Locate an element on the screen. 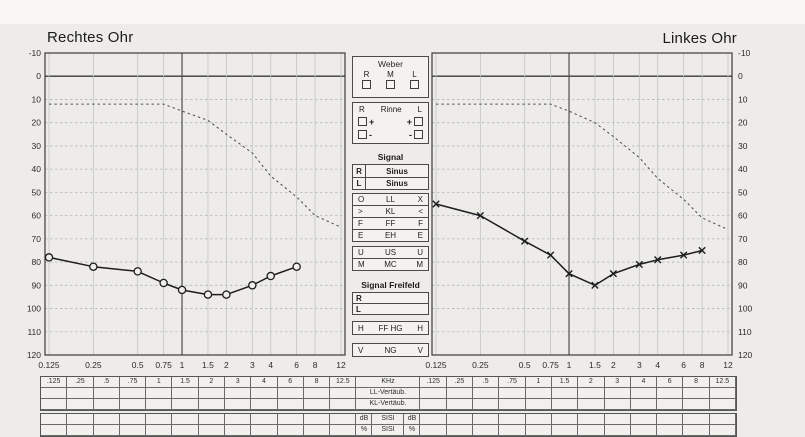 The image size is (805, 437). sisi-label-center: SISI is located at coordinates (388, 429).